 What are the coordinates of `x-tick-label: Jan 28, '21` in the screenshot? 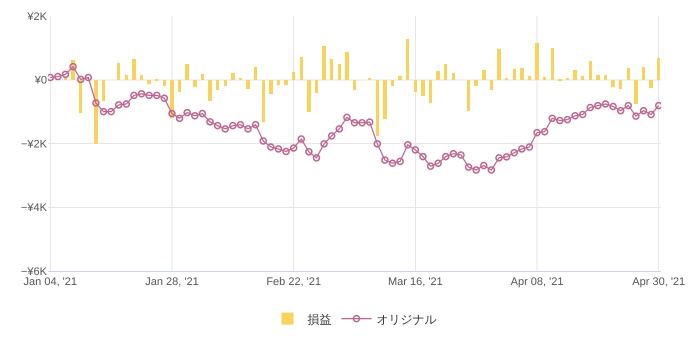 It's located at (172, 282).